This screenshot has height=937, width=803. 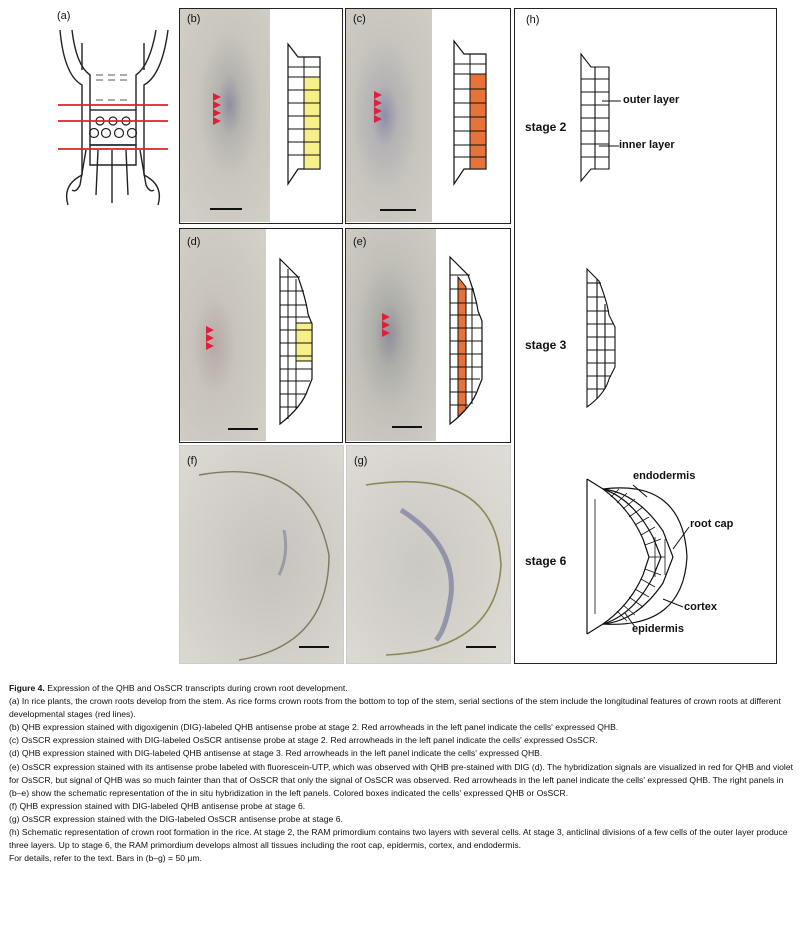 I want to click on schematic-b, so click(x=265, y=126).